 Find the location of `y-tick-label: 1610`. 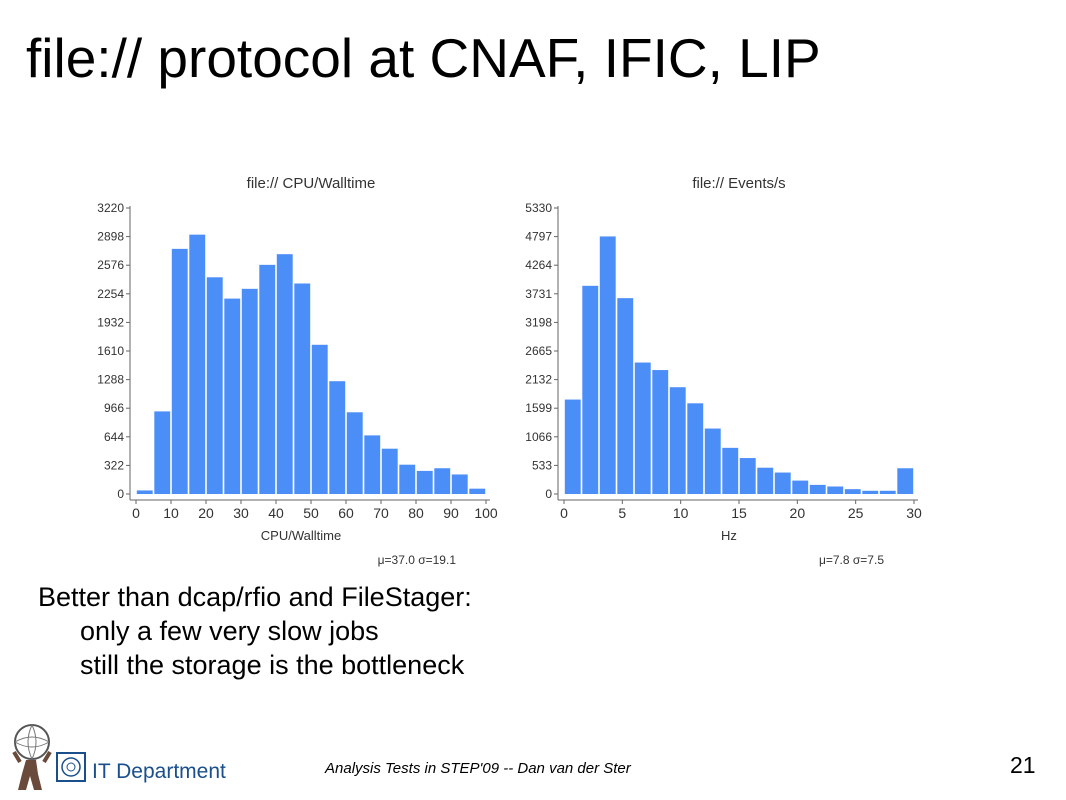

y-tick-label: 1610 is located at coordinates (110, 351).